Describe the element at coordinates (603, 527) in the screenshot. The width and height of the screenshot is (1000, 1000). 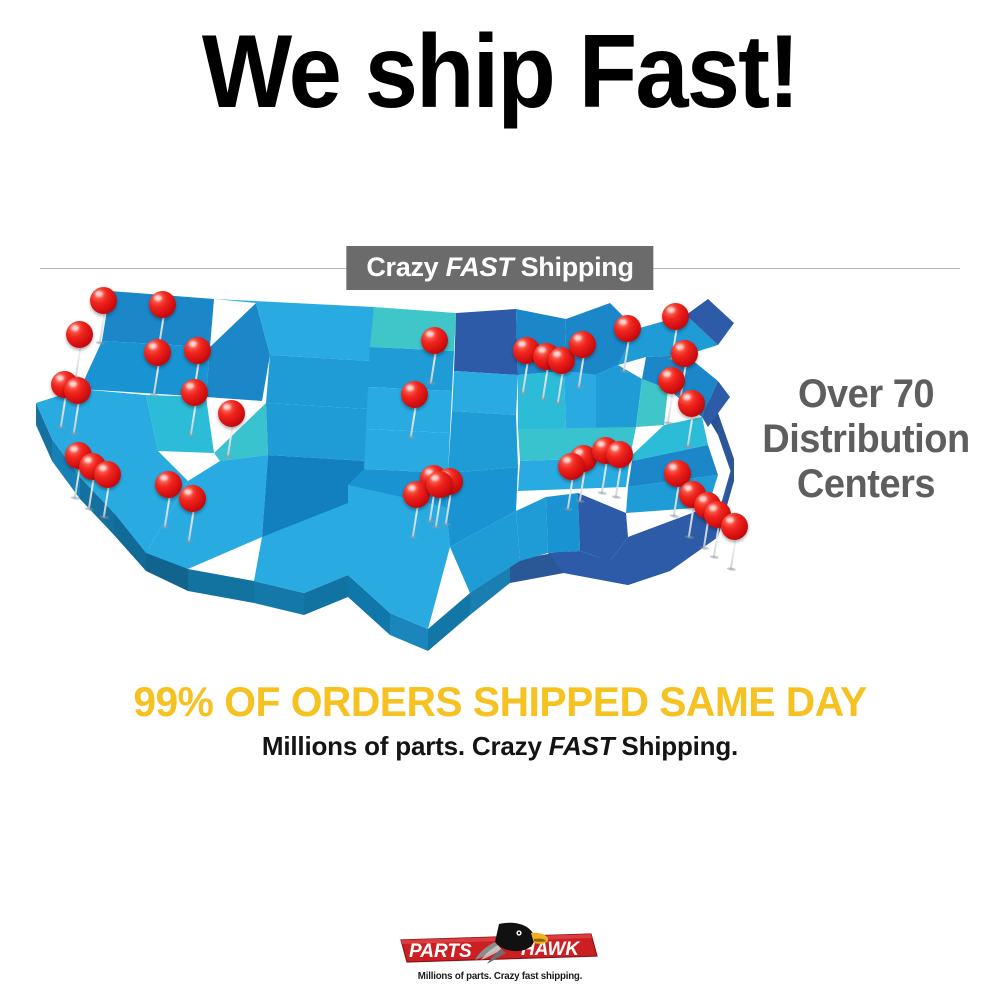
I see `state-ga` at that location.